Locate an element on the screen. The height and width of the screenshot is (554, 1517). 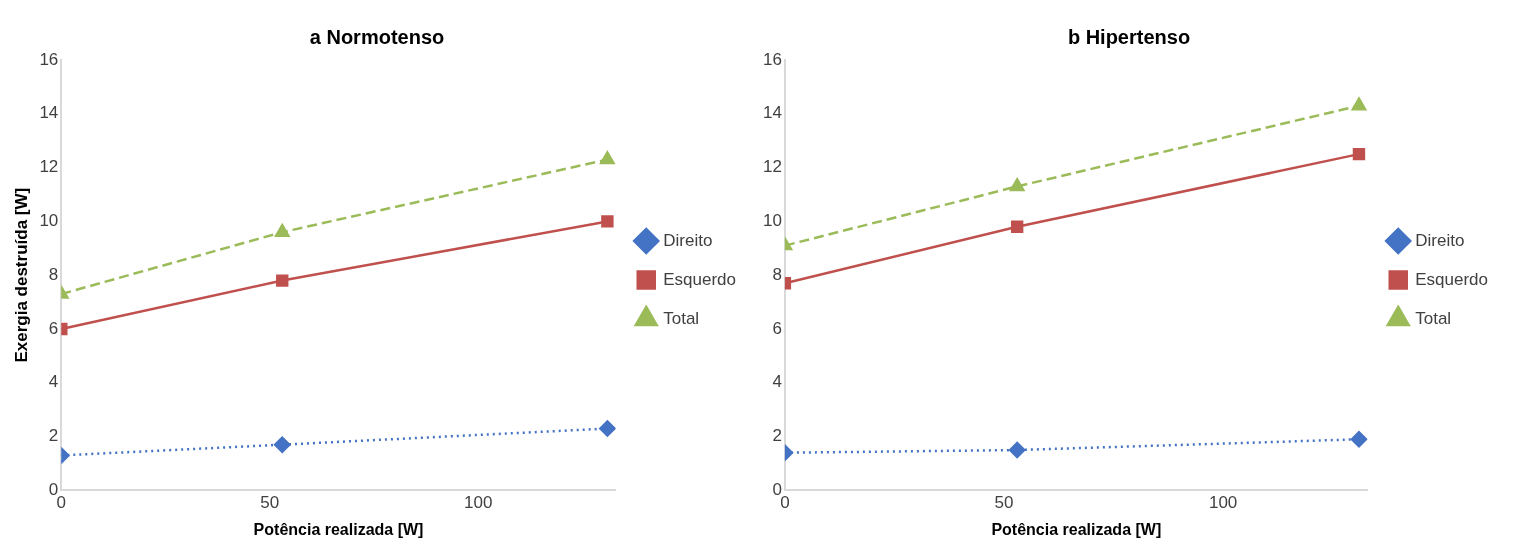
chart-title: b Hipertenso is located at coordinates (1129, 36).